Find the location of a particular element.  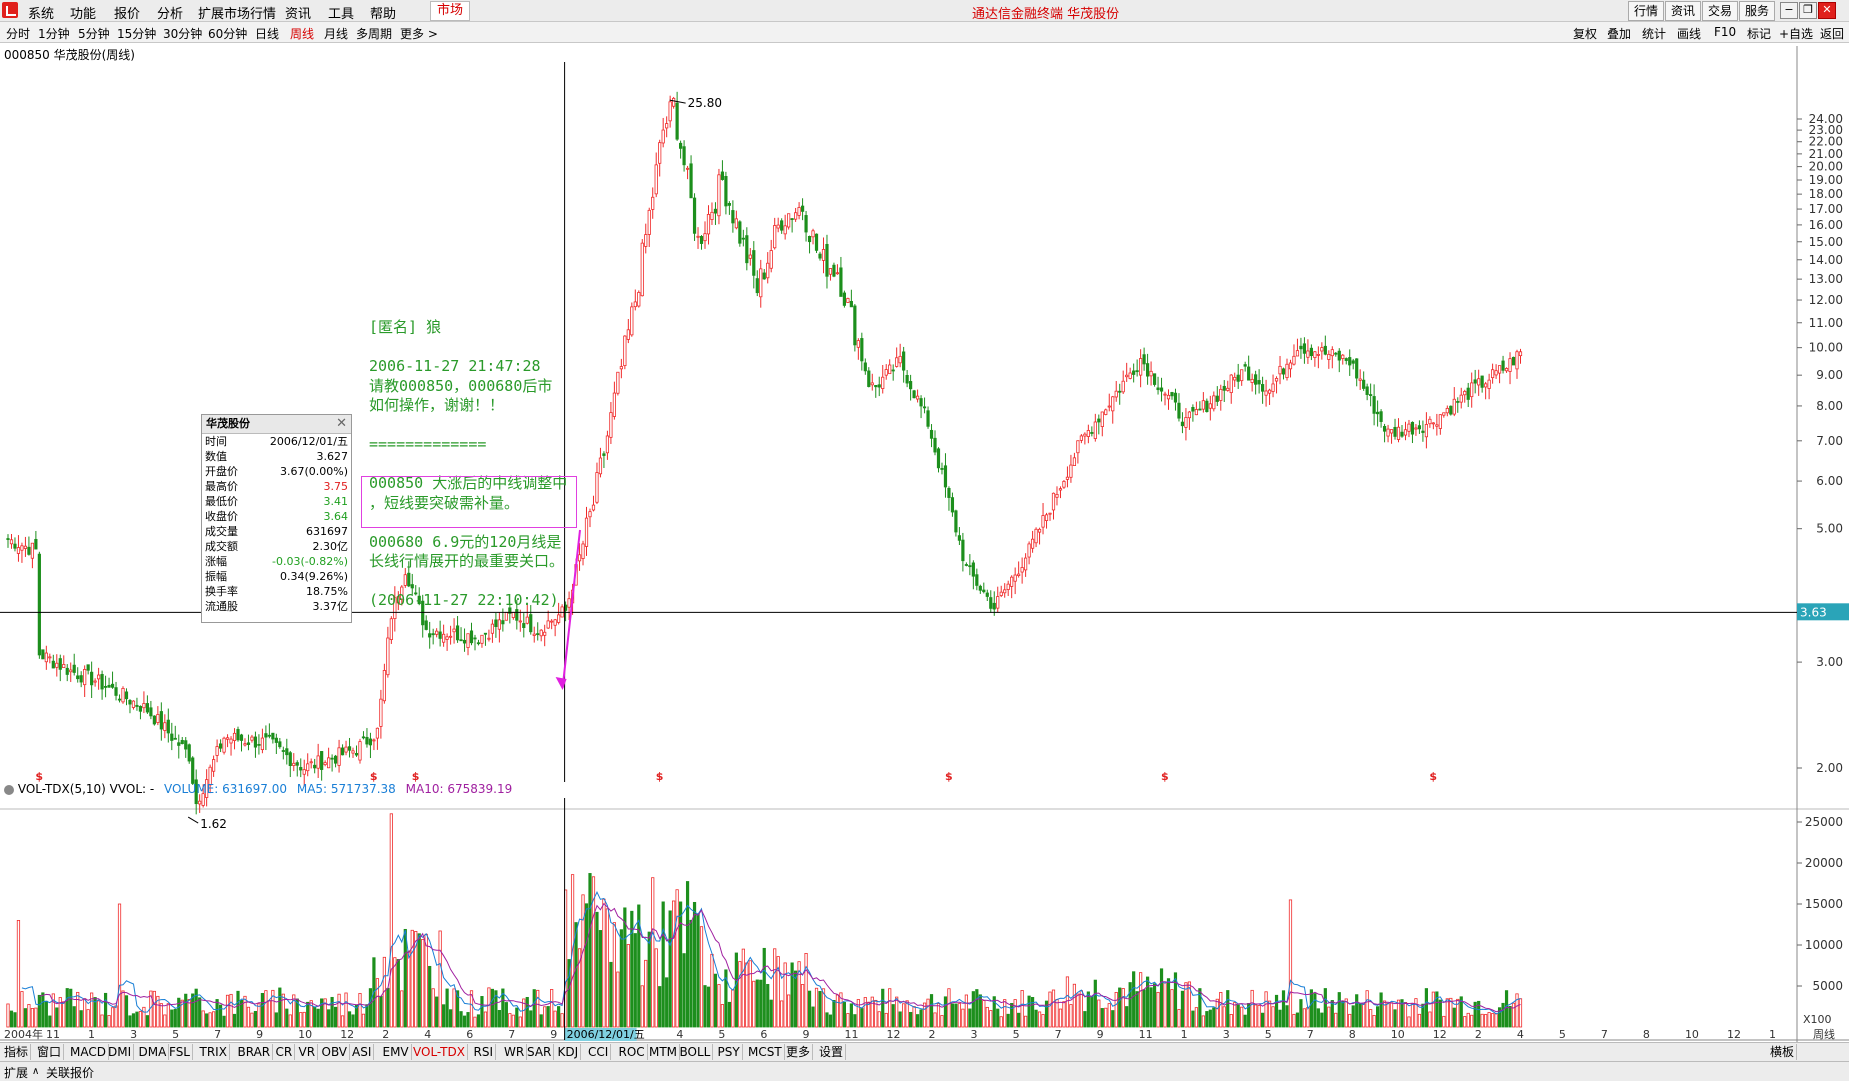

status-related-quotes: 关联报价 is located at coordinates (70, 1073).